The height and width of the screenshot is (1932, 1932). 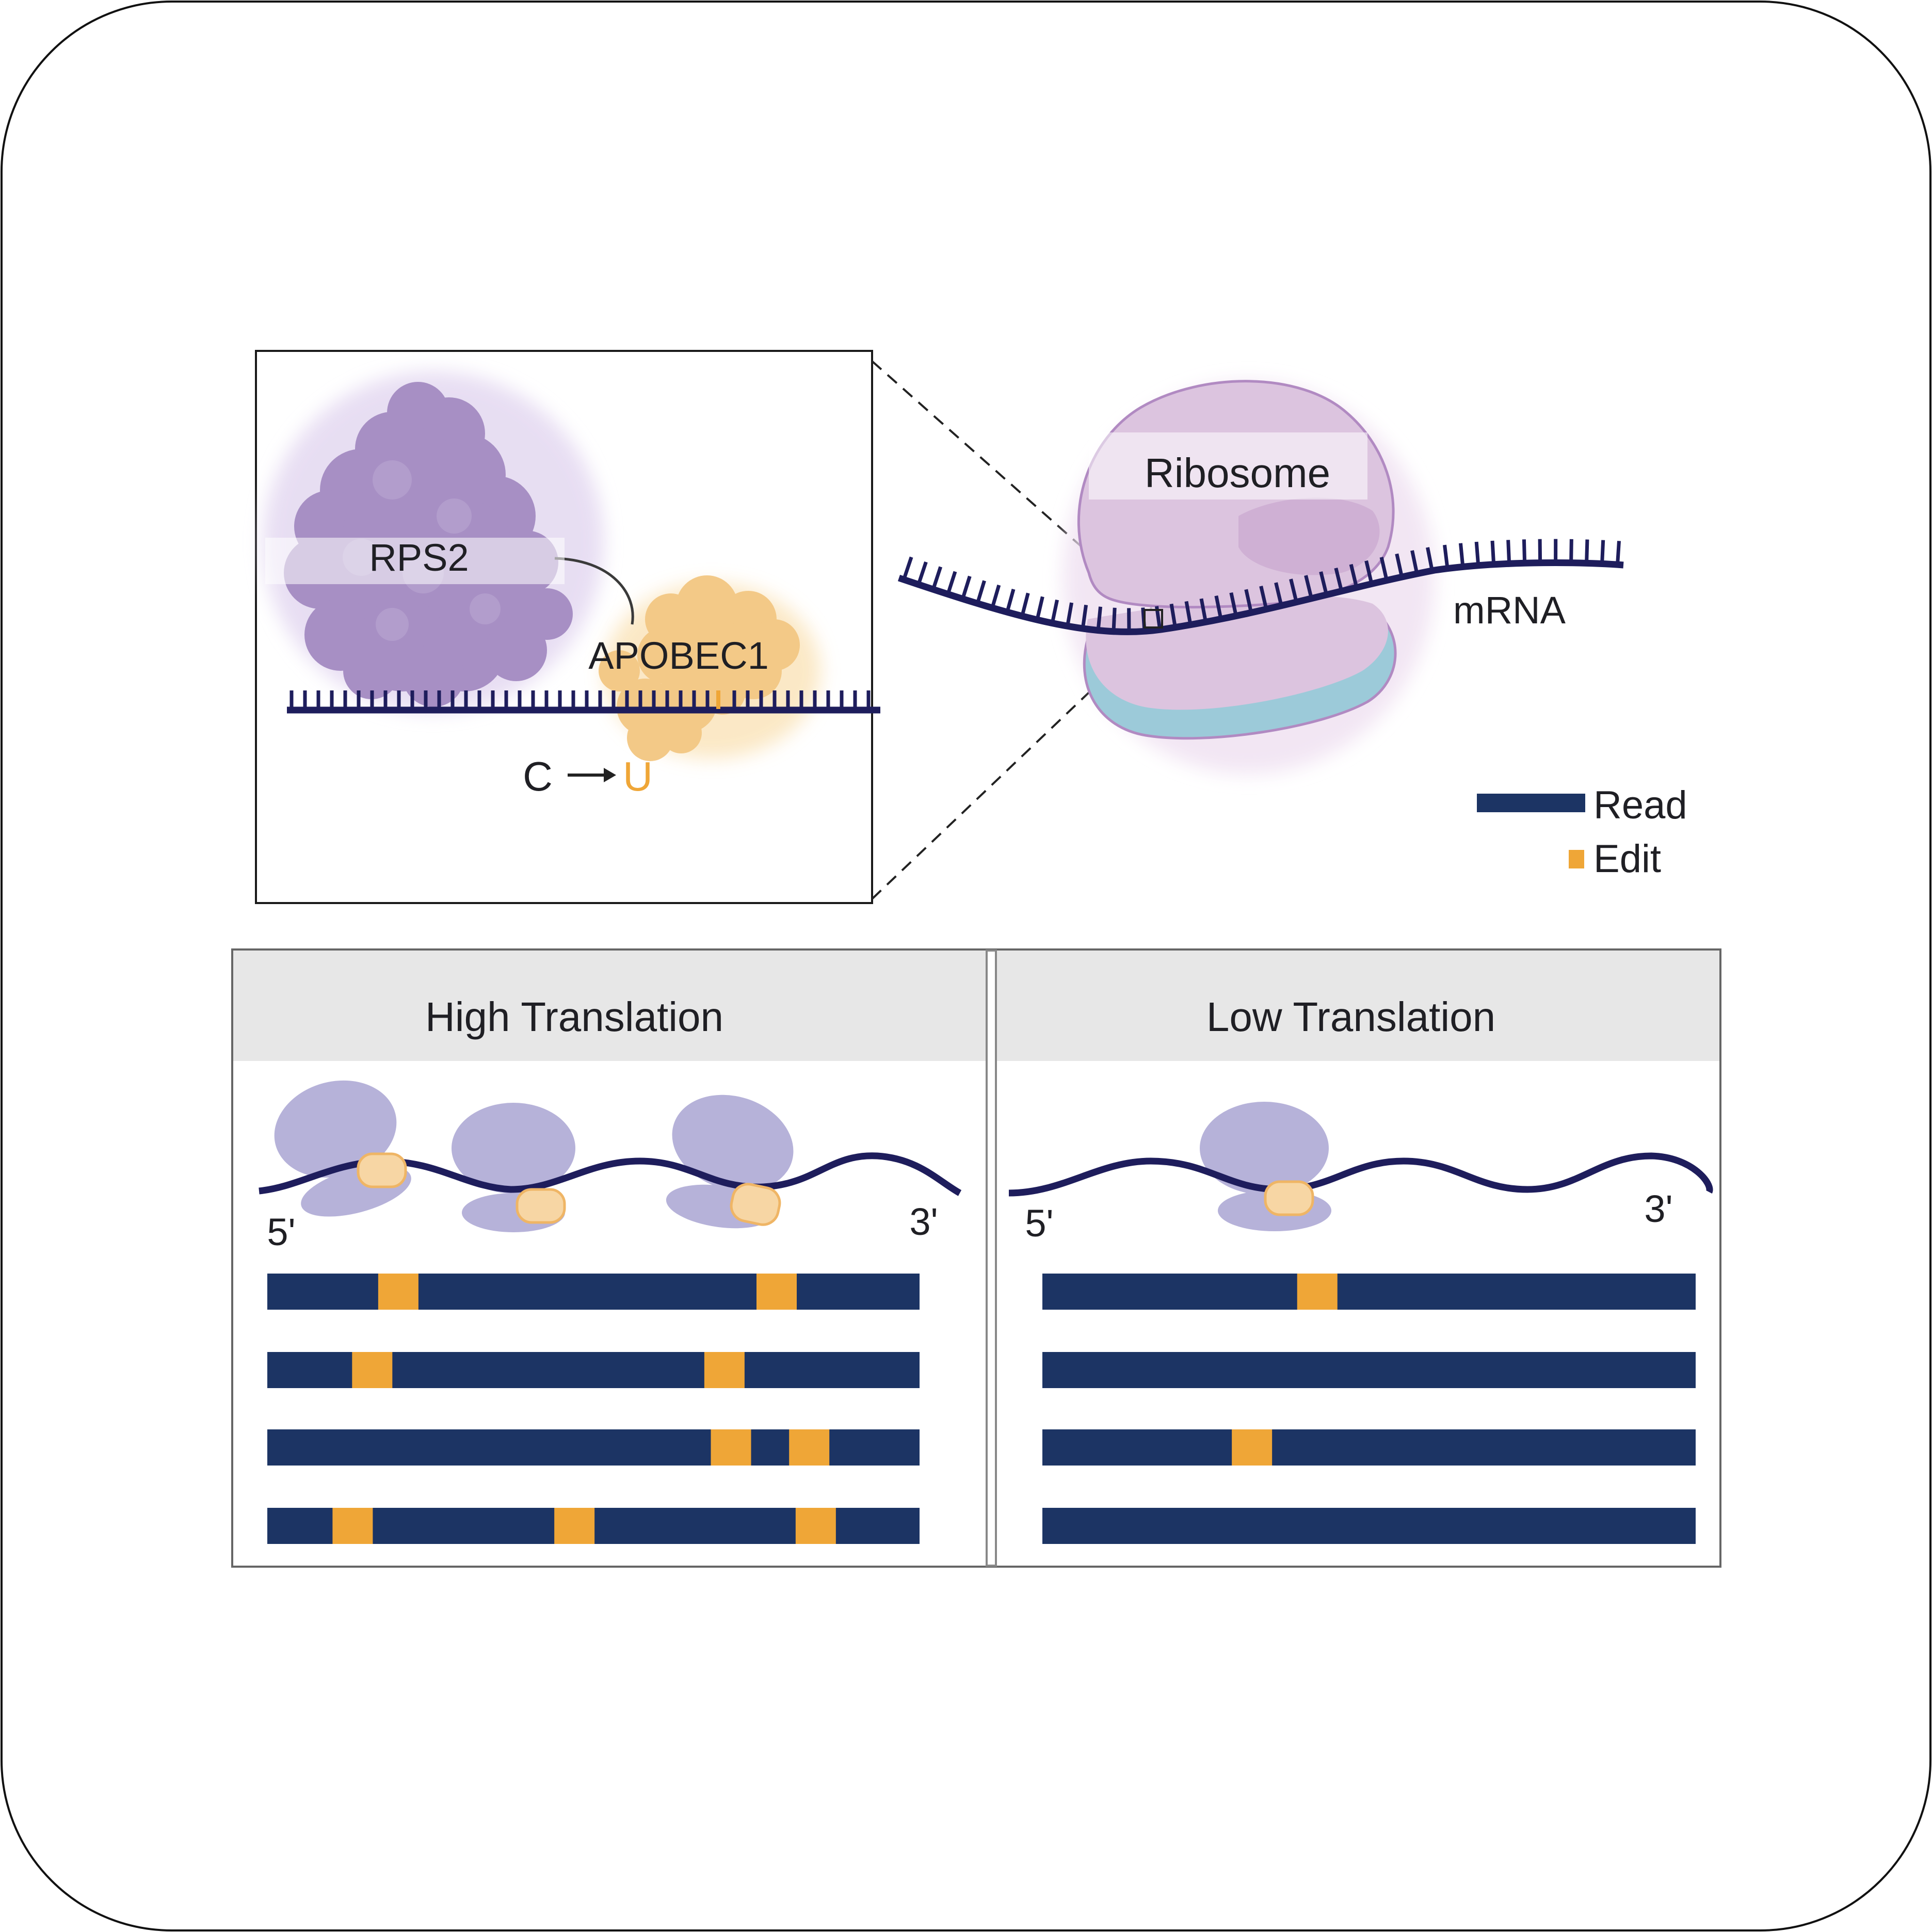 I want to click on ribosome-overview: Ribosome, so click(x=1249, y=577).